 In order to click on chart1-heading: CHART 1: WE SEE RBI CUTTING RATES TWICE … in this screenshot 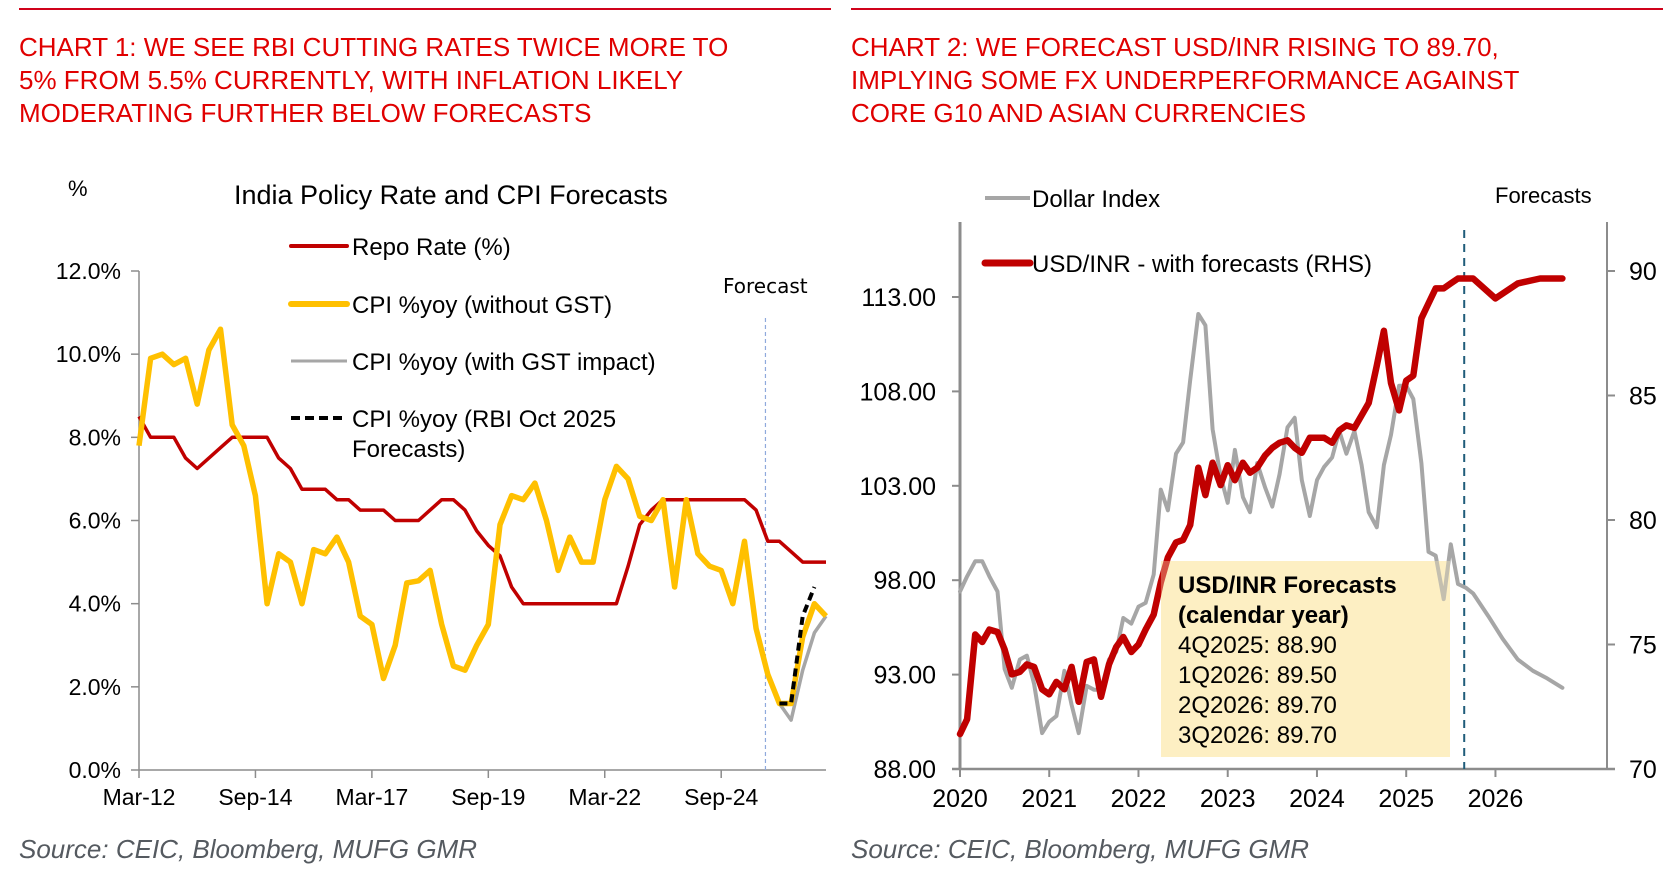, I will do `click(373, 80)`.